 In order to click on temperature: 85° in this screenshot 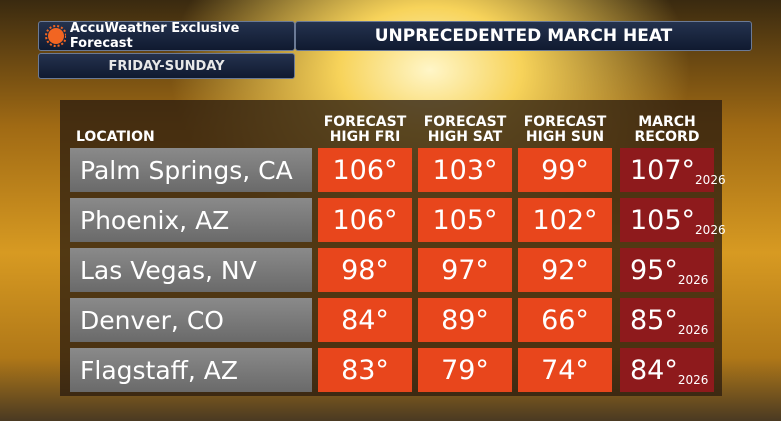, I will do `click(654, 320)`.